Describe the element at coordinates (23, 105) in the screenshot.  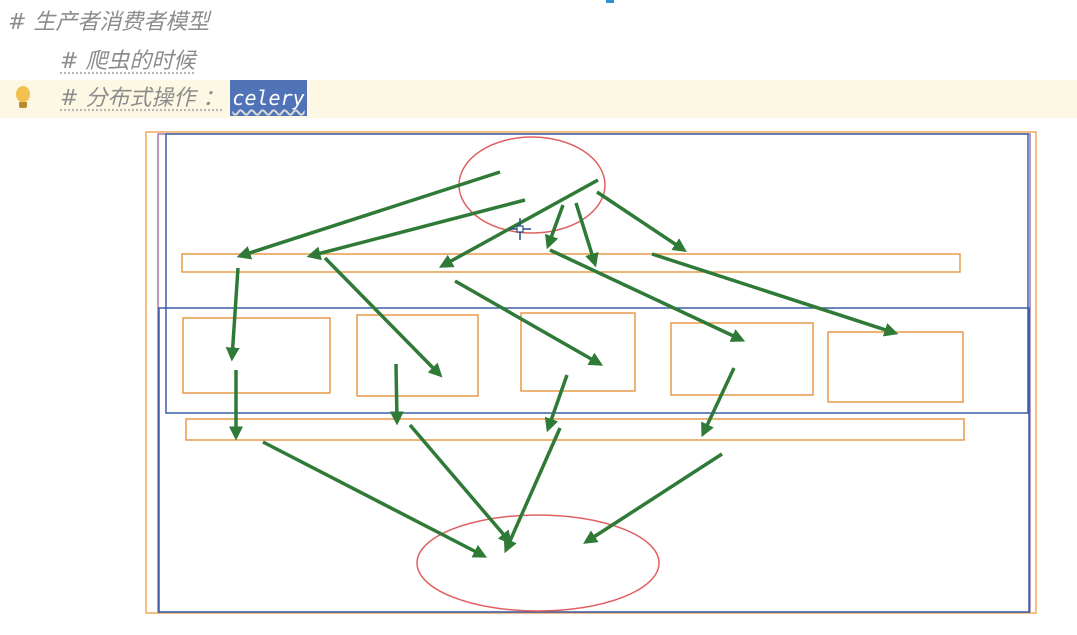
I see `lightbulb-base-icon` at that location.